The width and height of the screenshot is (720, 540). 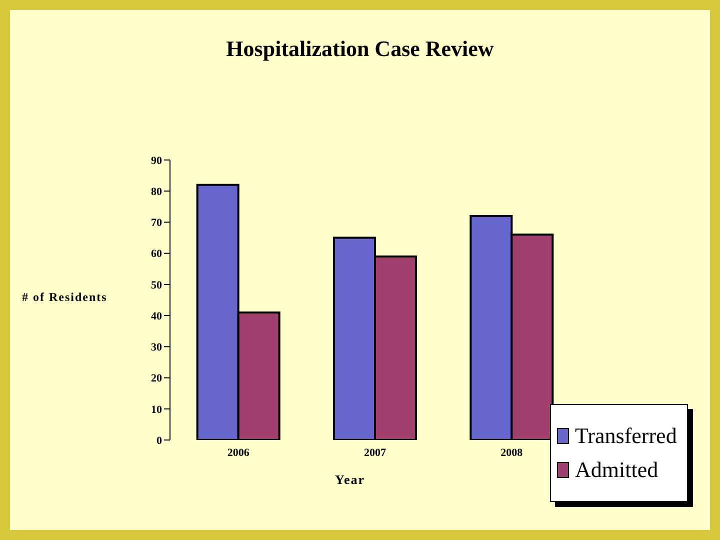 I want to click on x-tick-label: 2006, so click(x=238, y=452).